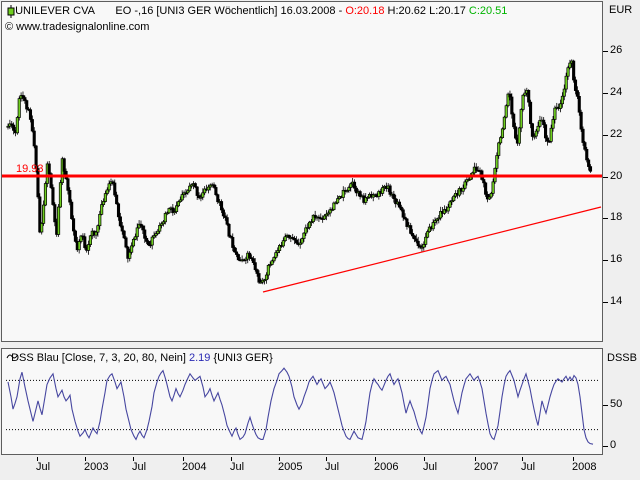 The image size is (640, 480). What do you see at coordinates (447, 11) in the screenshot?
I see `quote-low: L:20.17` at bounding box center [447, 11].